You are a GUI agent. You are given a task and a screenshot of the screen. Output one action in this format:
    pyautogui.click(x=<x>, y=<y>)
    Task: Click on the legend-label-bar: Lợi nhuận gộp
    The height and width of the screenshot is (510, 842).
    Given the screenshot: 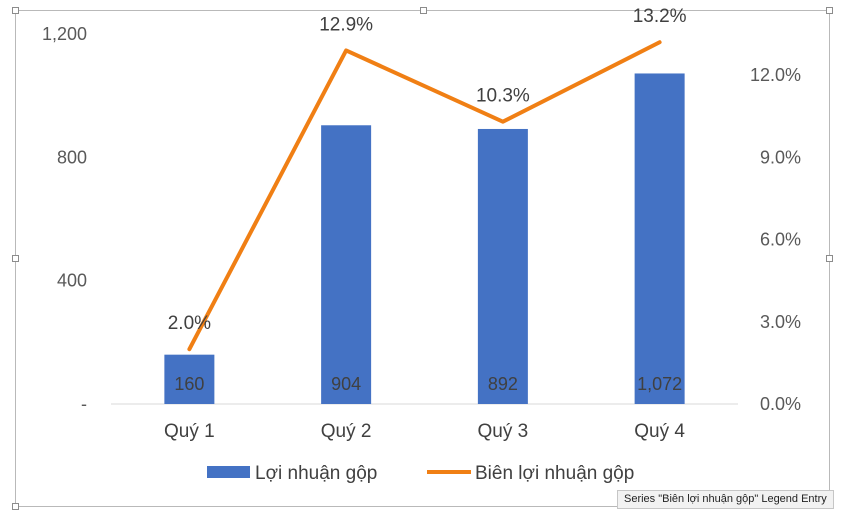 What is the action you would take?
    pyautogui.click(x=316, y=473)
    